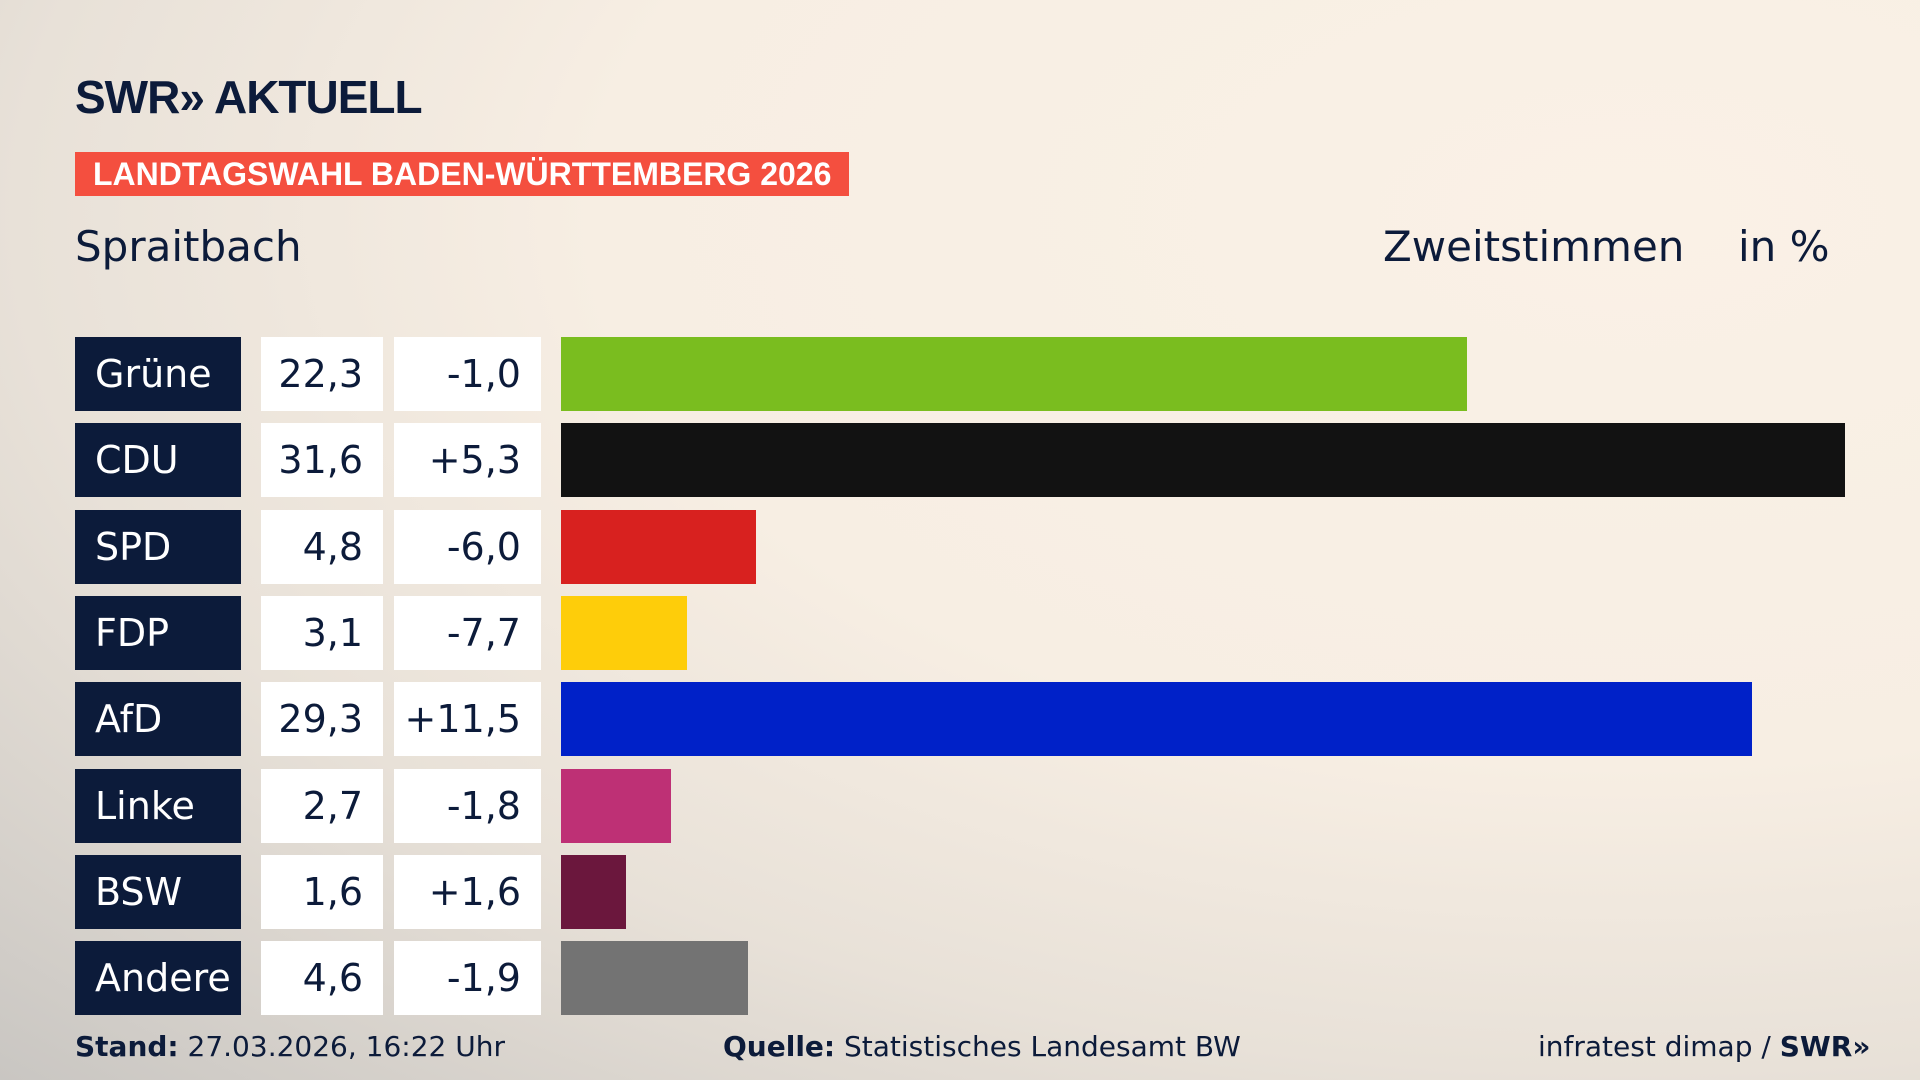  Describe the element at coordinates (322, 632) in the screenshot. I see `vote-share: 3,1` at that location.